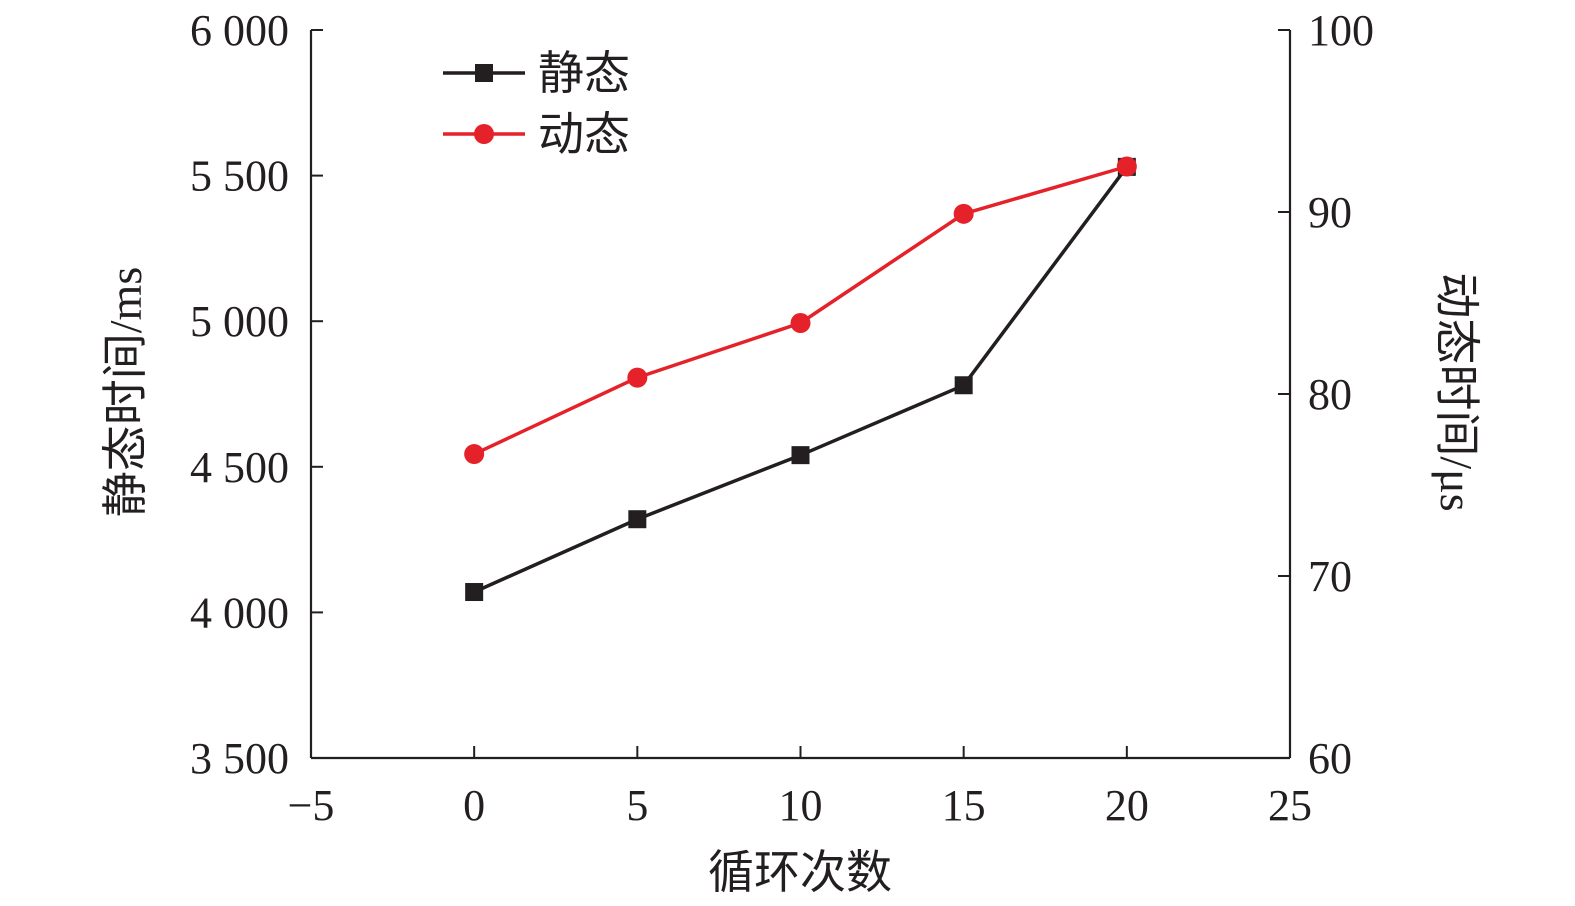 The width and height of the screenshot is (1575, 906). What do you see at coordinates (800, 310) in the screenshot?
I see `series-line-dynamic` at bounding box center [800, 310].